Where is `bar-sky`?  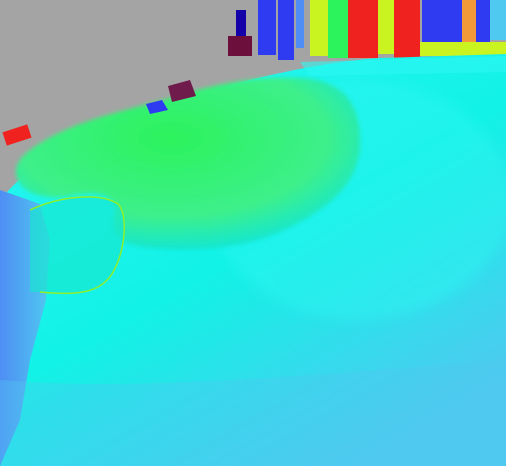
bar-sky is located at coordinates (498, 20).